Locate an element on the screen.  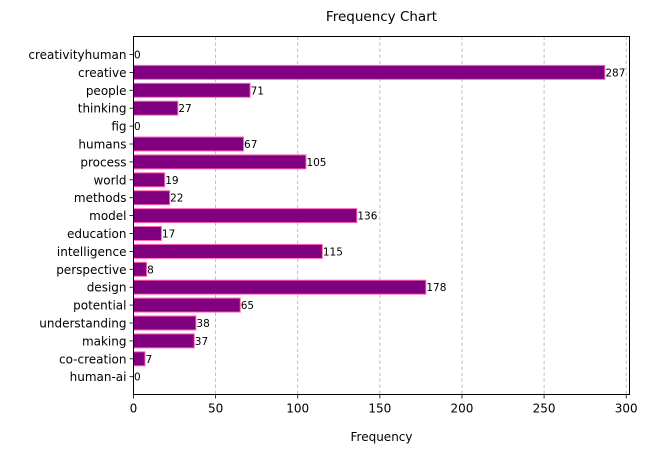
x-tick-label: 150 is located at coordinates (379, 409).